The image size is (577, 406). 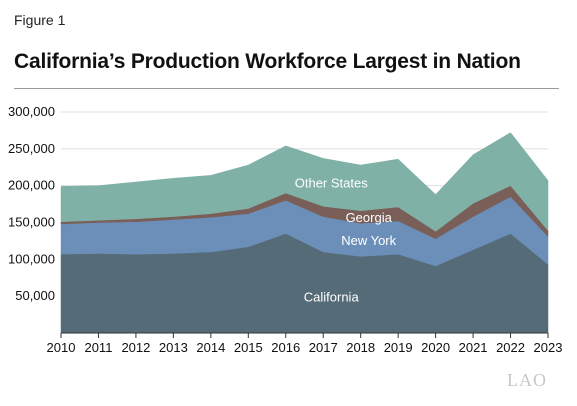 I want to click on figure-label: Figure 1, so click(x=40, y=20).